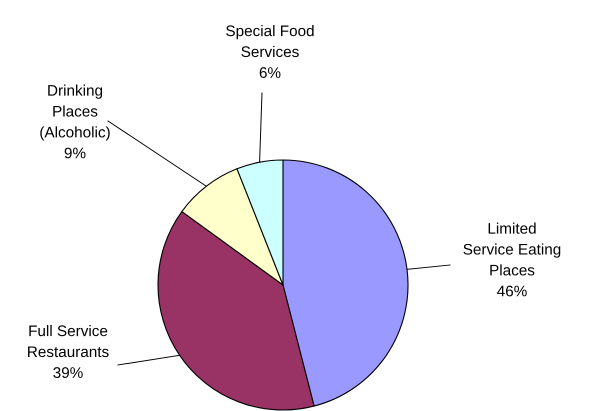  I want to click on slice-label: Special Food Services, so click(270, 41).